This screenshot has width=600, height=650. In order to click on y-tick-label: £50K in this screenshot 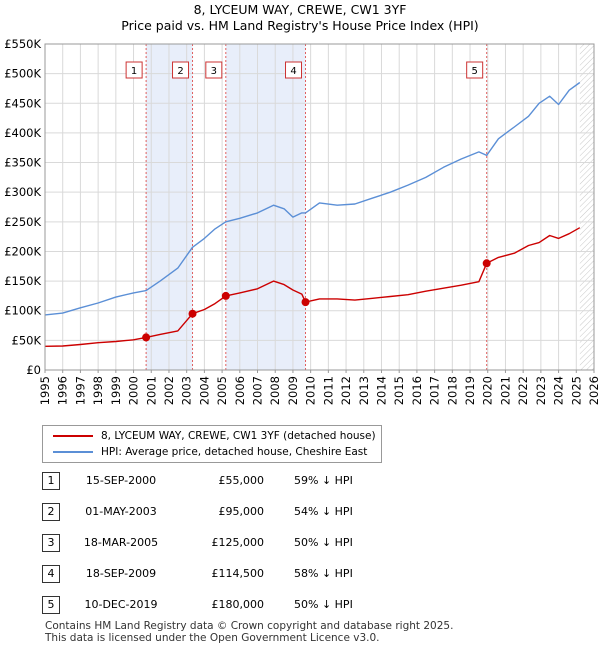, I will do `click(27, 340)`.